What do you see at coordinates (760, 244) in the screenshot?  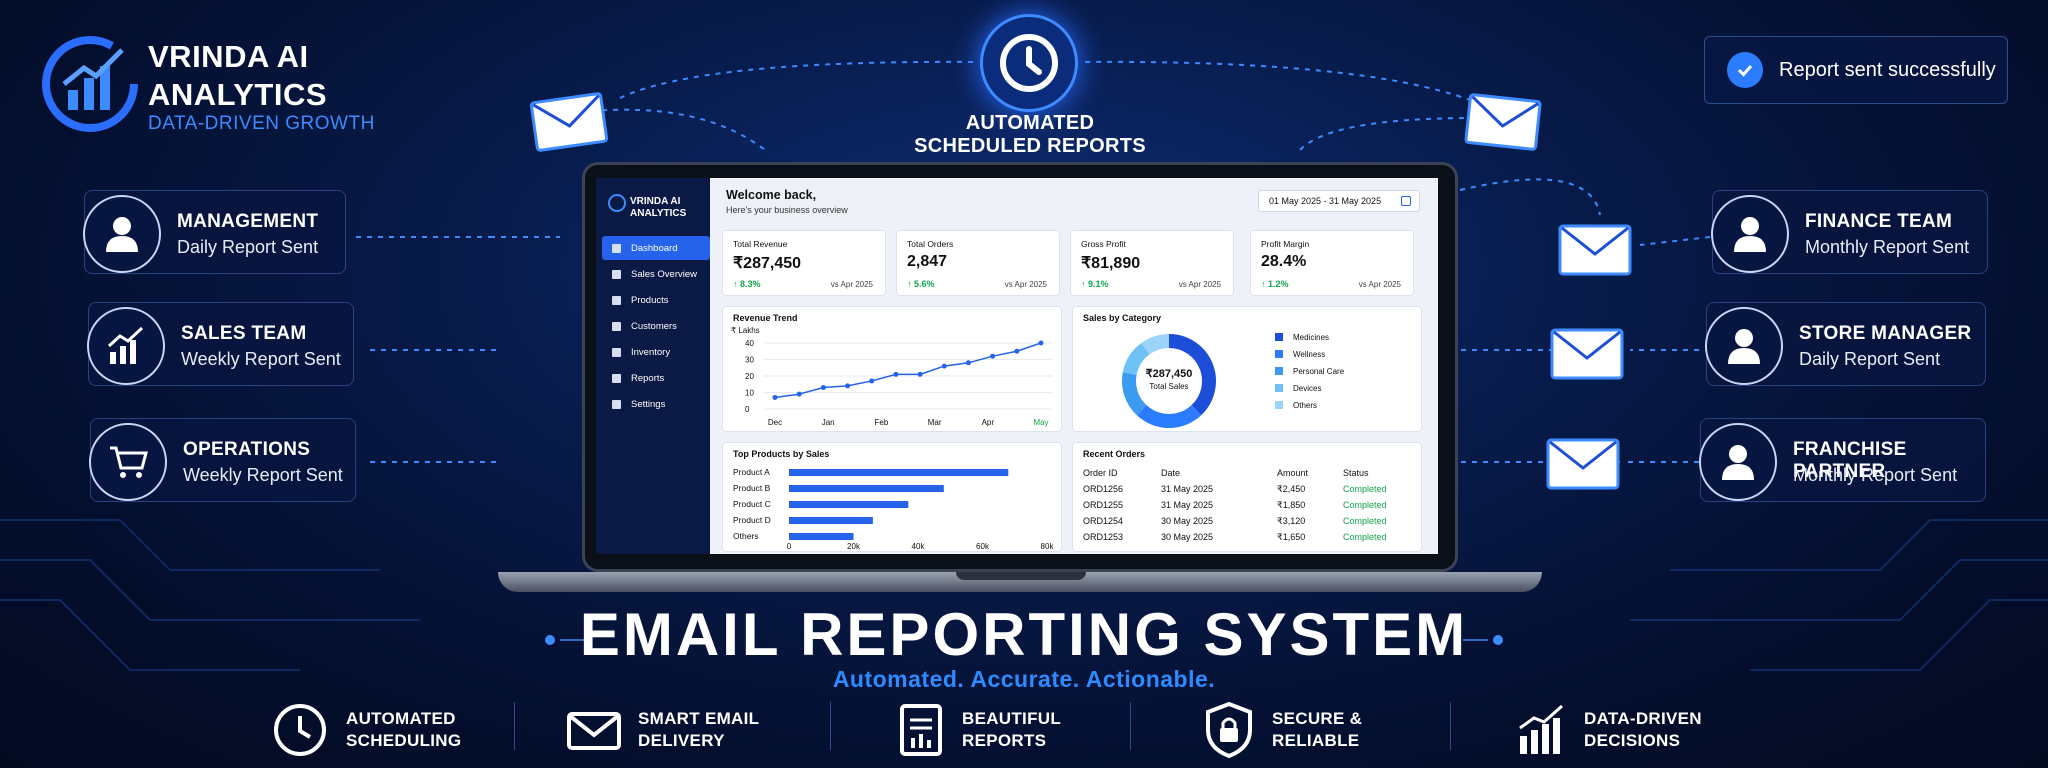 I see `kpi-label: Total Revenue` at bounding box center [760, 244].